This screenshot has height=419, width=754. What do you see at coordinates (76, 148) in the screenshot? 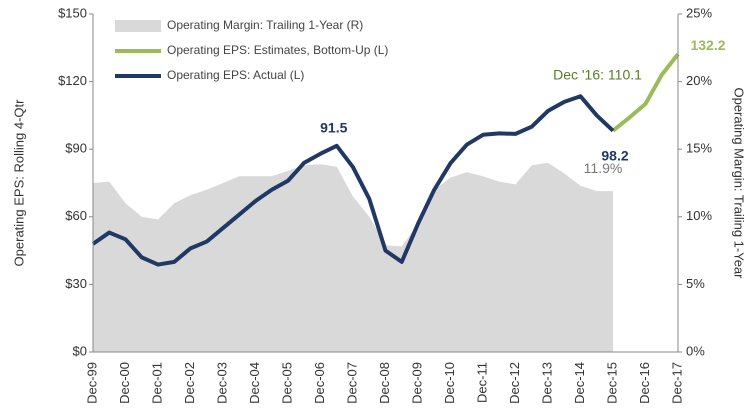
I see `y-tick-label: $90` at bounding box center [76, 148].